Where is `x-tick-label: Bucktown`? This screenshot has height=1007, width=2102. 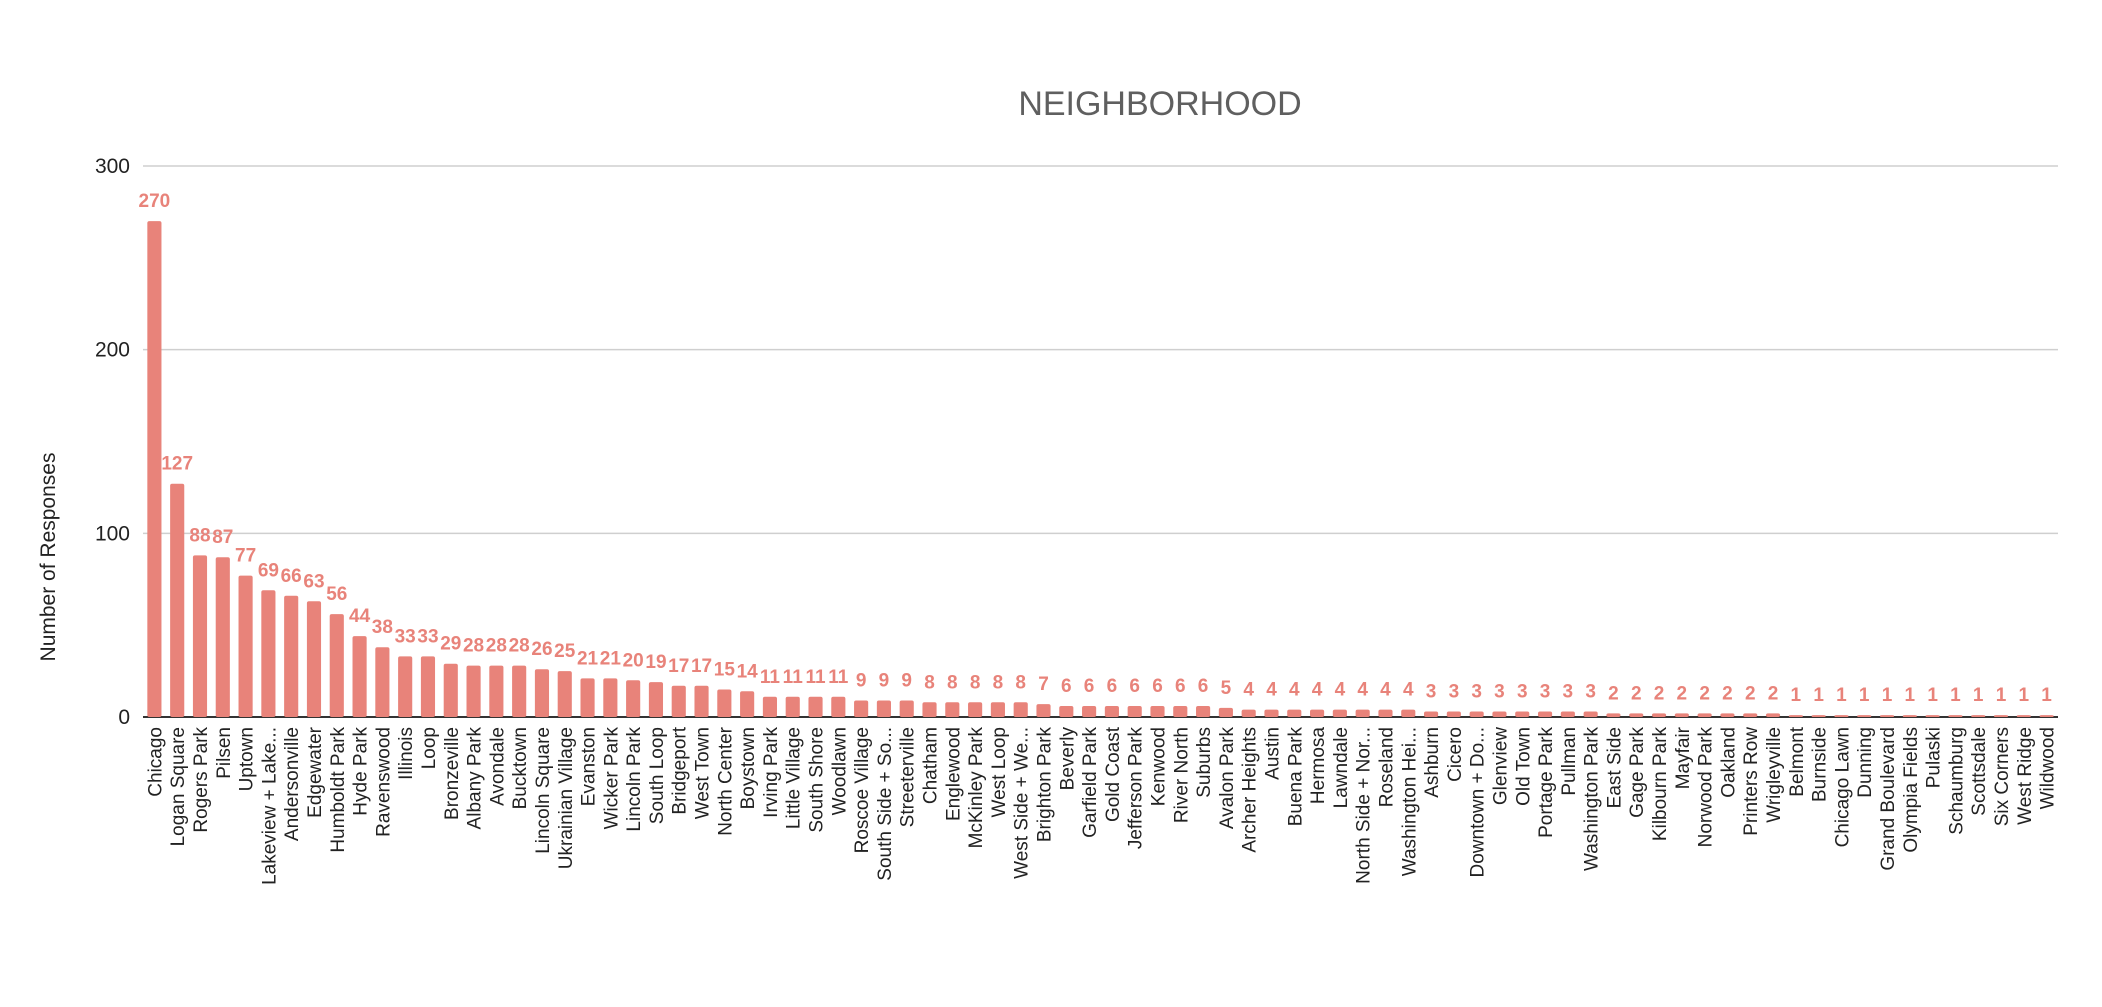
x-tick-label: Bucktown is located at coordinates (520, 768).